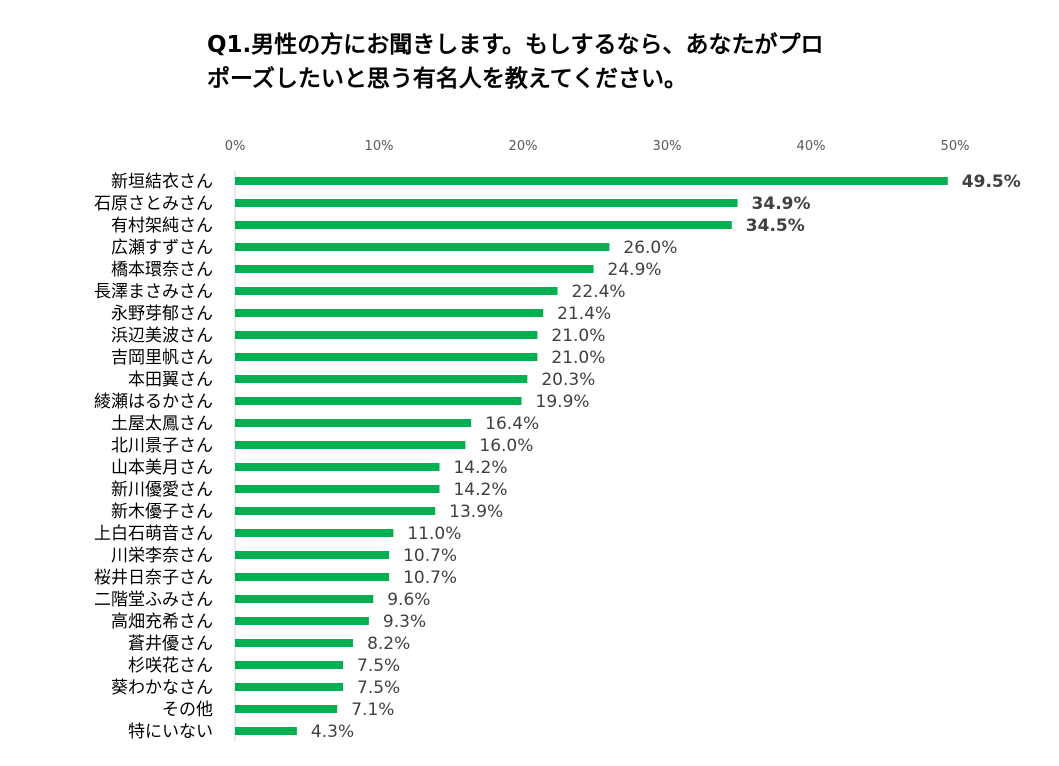 The height and width of the screenshot is (766, 1059). Describe the element at coordinates (781, 204) in the screenshot. I see `data-label: 34.9%` at that location.